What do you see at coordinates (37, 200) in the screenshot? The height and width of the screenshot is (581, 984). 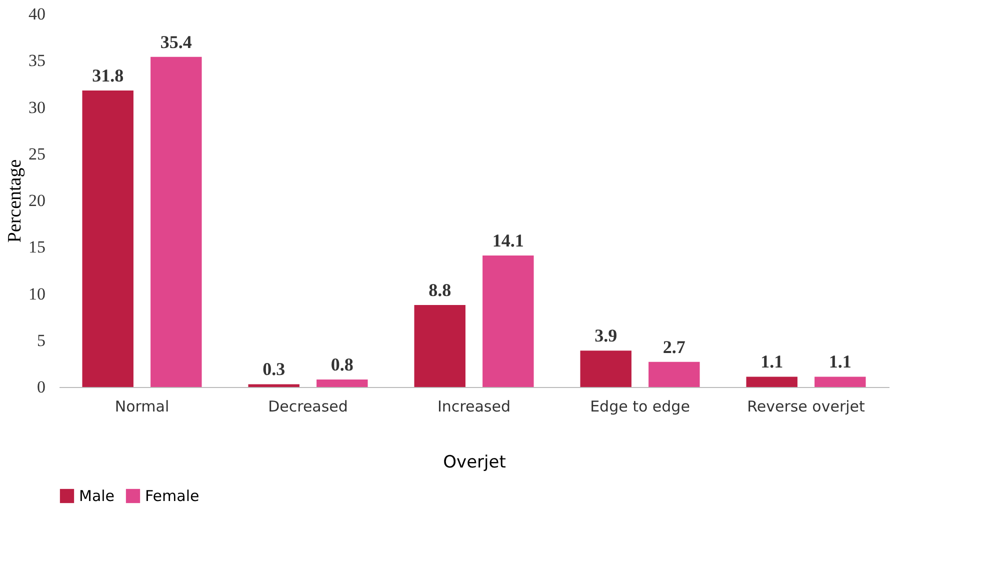 I see `y-tick-label: 20` at bounding box center [37, 200].